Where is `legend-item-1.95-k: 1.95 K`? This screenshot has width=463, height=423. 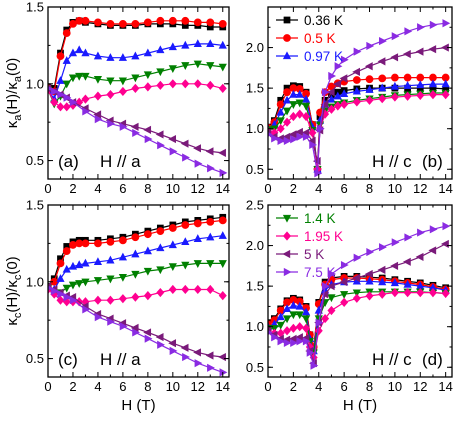
legend-item-1.95-k: 1.95 K is located at coordinates (309, 236).